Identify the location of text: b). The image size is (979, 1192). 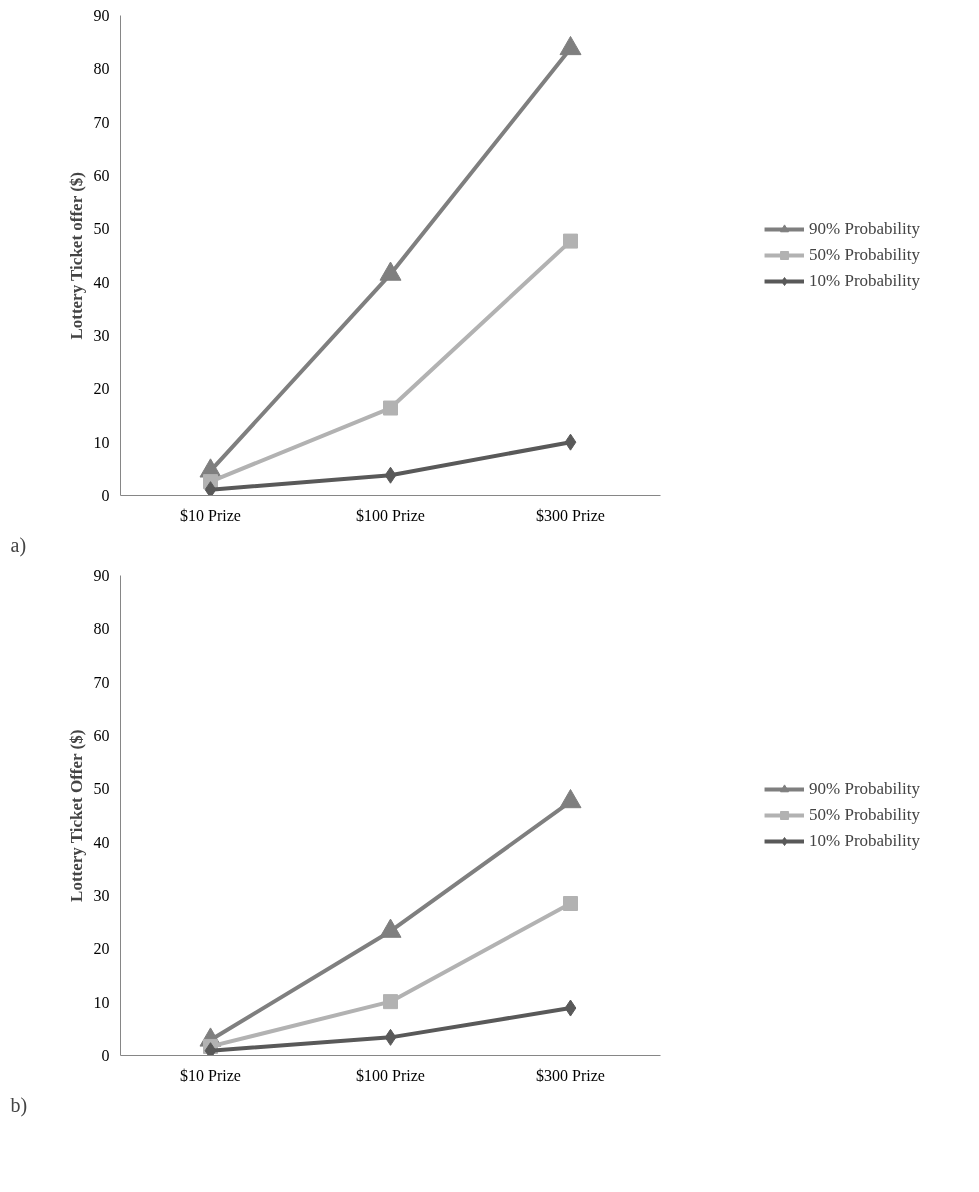
(19, 1105).